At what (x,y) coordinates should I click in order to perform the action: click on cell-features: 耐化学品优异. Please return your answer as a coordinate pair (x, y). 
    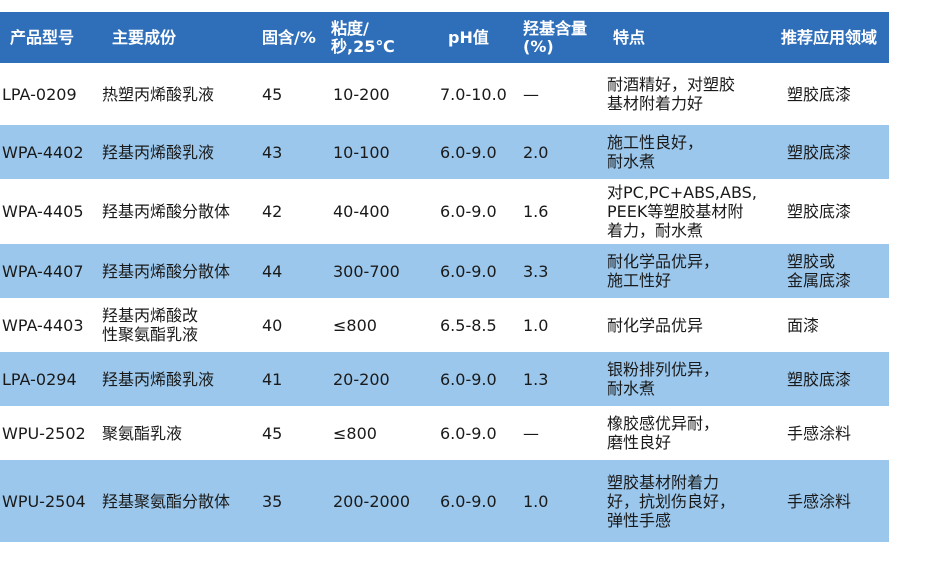
    Looking at the image, I should click on (655, 325).